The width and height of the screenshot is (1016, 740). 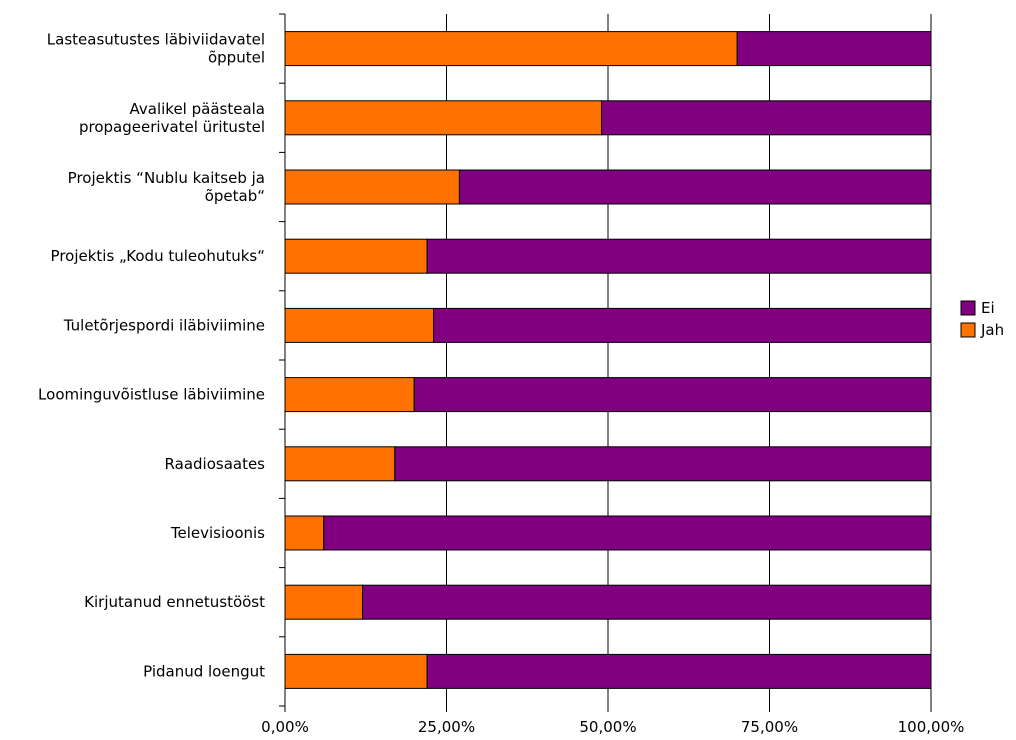 I want to click on category-label-line: Loominguvõistluse läbiviimine, so click(x=151, y=395).